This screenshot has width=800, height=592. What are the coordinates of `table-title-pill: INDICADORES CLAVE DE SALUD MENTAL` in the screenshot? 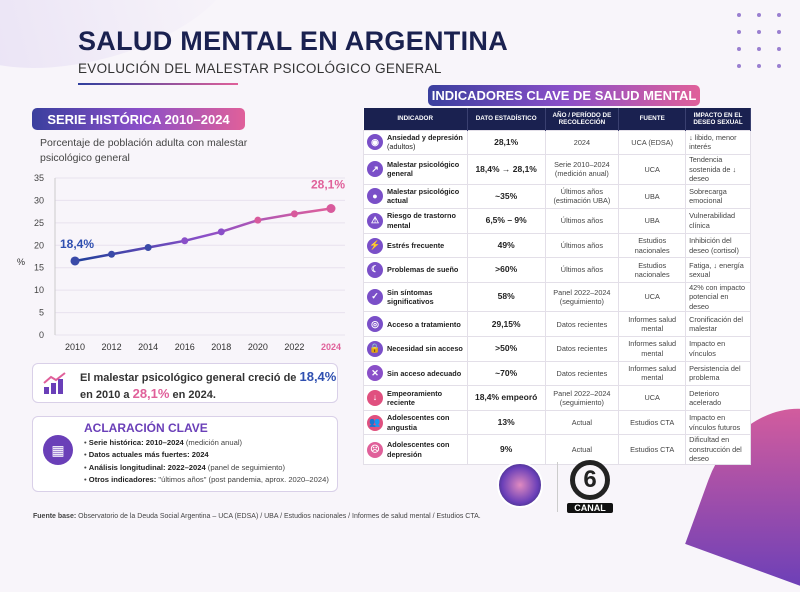 It's located at (564, 95).